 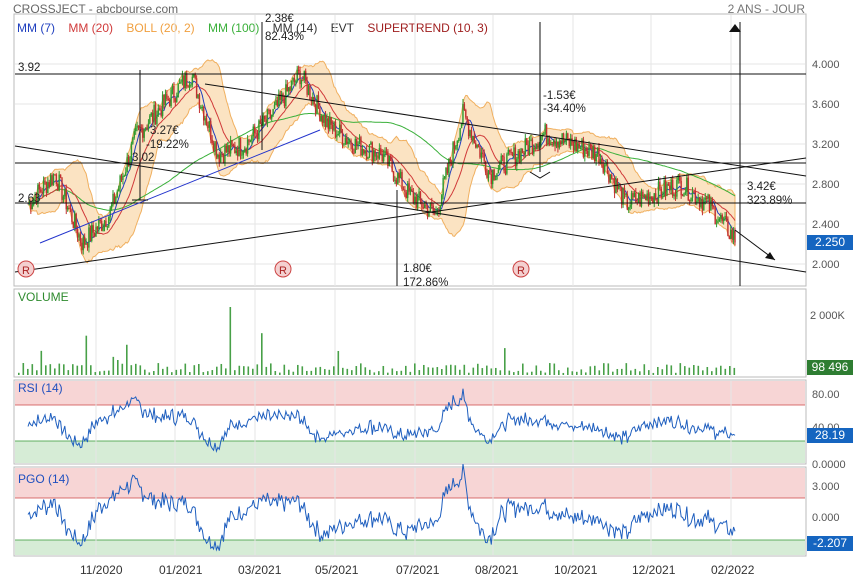 I want to click on anno-327: 3.27€, so click(x=164, y=131).